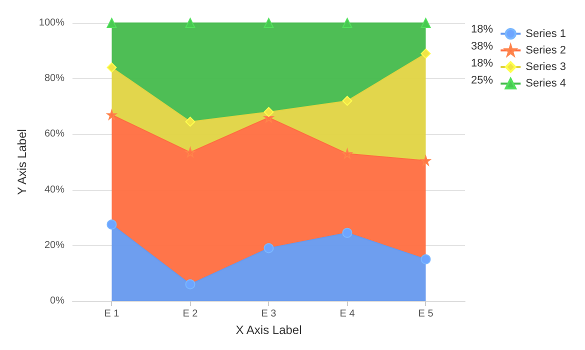  What do you see at coordinates (269, 314) in the screenshot?
I see `x-tick-label: E 3` at bounding box center [269, 314].